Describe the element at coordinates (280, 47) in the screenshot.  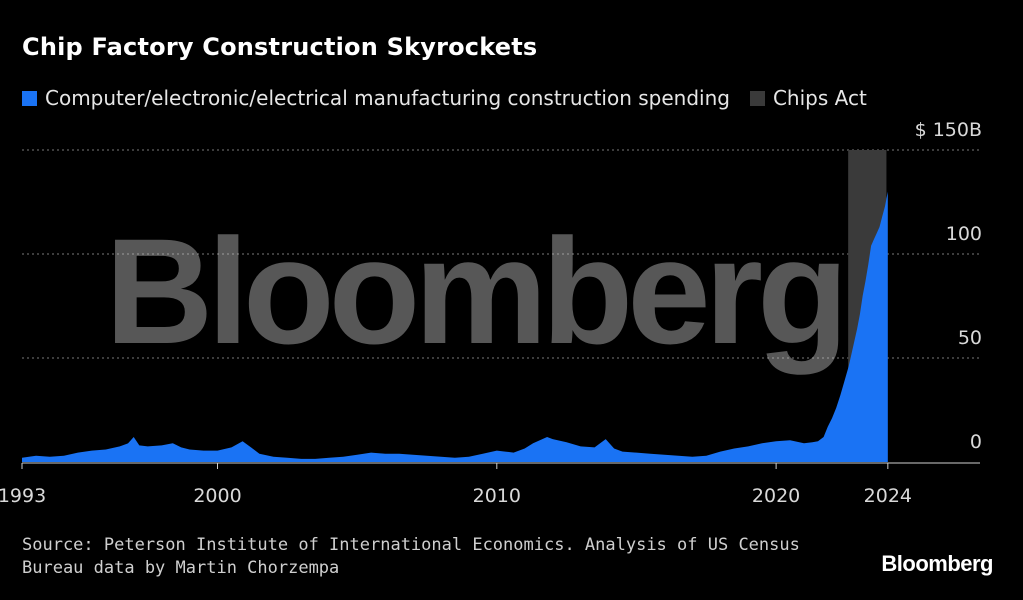
I see `chart-title: Chip Factory Construction Skyrockets` at that location.